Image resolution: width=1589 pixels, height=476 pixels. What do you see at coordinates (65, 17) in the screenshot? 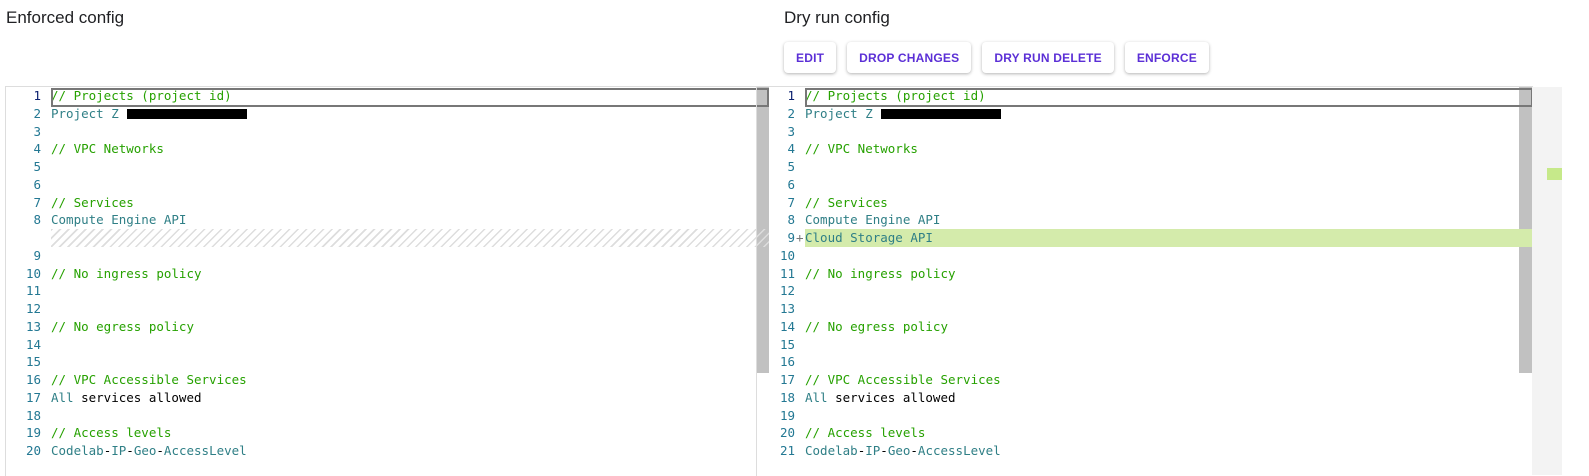
I see `enforced-config-title: Enforced config` at bounding box center [65, 17].